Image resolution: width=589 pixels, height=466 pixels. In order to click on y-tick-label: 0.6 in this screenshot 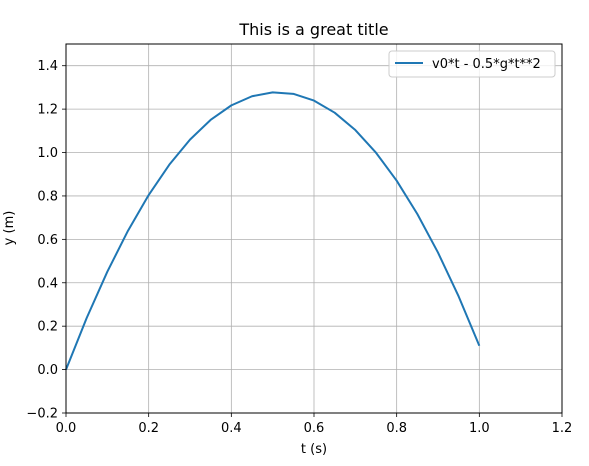, I will do `click(47, 240)`.